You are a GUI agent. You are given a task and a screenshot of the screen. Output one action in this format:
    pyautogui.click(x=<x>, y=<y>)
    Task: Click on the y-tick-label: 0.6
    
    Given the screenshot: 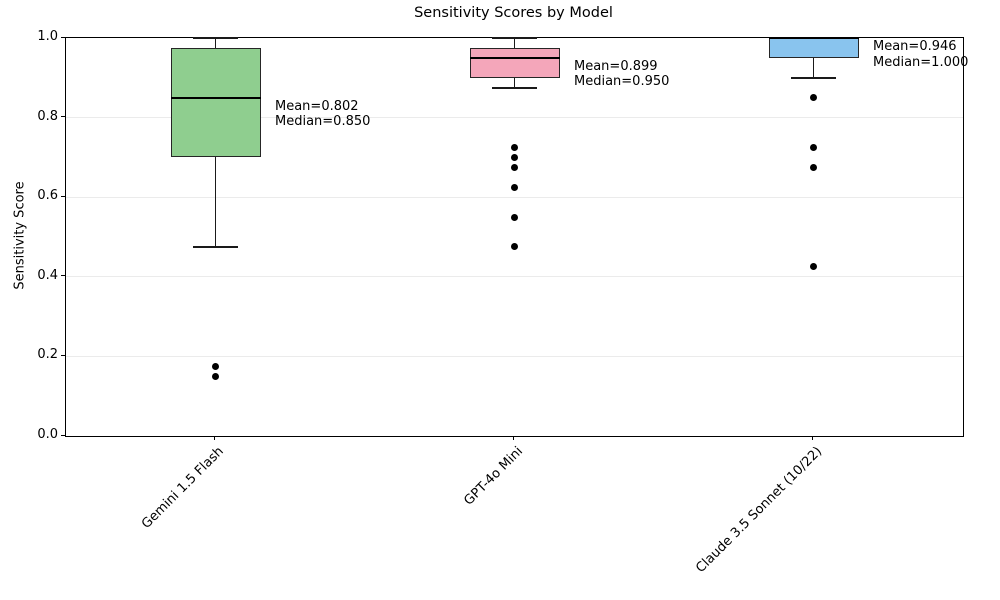 What is the action you would take?
    pyautogui.click(x=47, y=196)
    